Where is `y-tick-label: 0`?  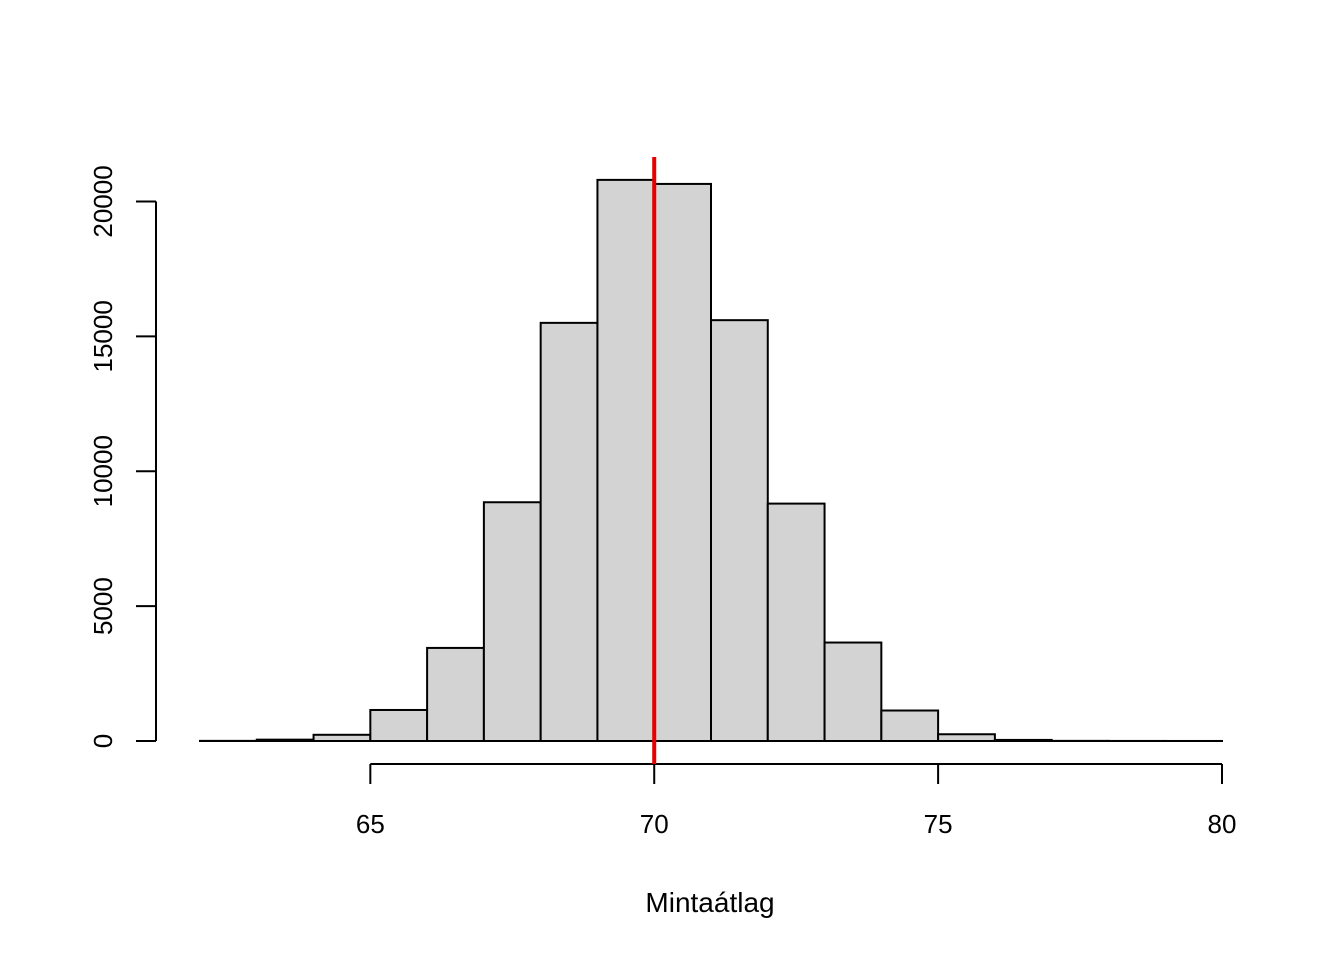 y-tick-label: 0 is located at coordinates (103, 741).